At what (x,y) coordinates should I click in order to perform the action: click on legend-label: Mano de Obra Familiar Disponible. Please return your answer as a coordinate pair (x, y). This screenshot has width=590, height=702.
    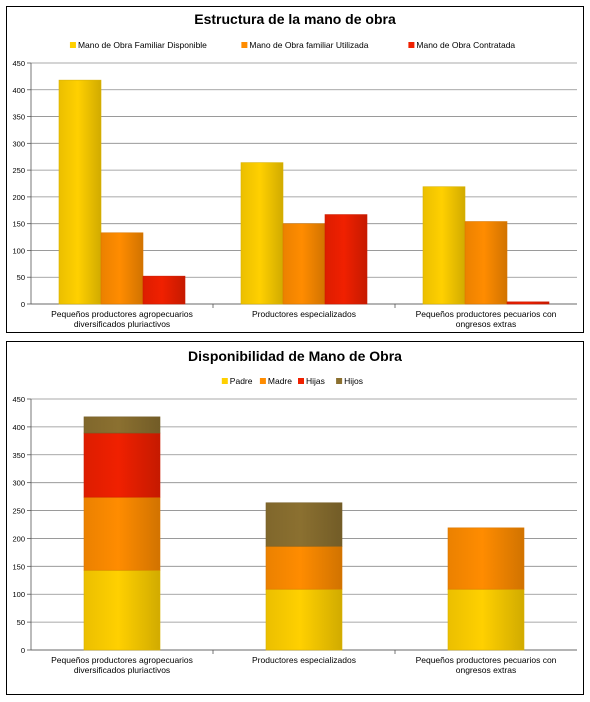
    Looking at the image, I should click on (142, 45).